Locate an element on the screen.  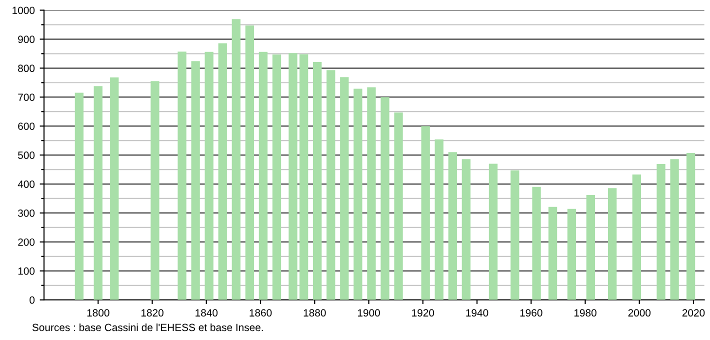
y-tick-label: 900 is located at coordinates (26, 40).